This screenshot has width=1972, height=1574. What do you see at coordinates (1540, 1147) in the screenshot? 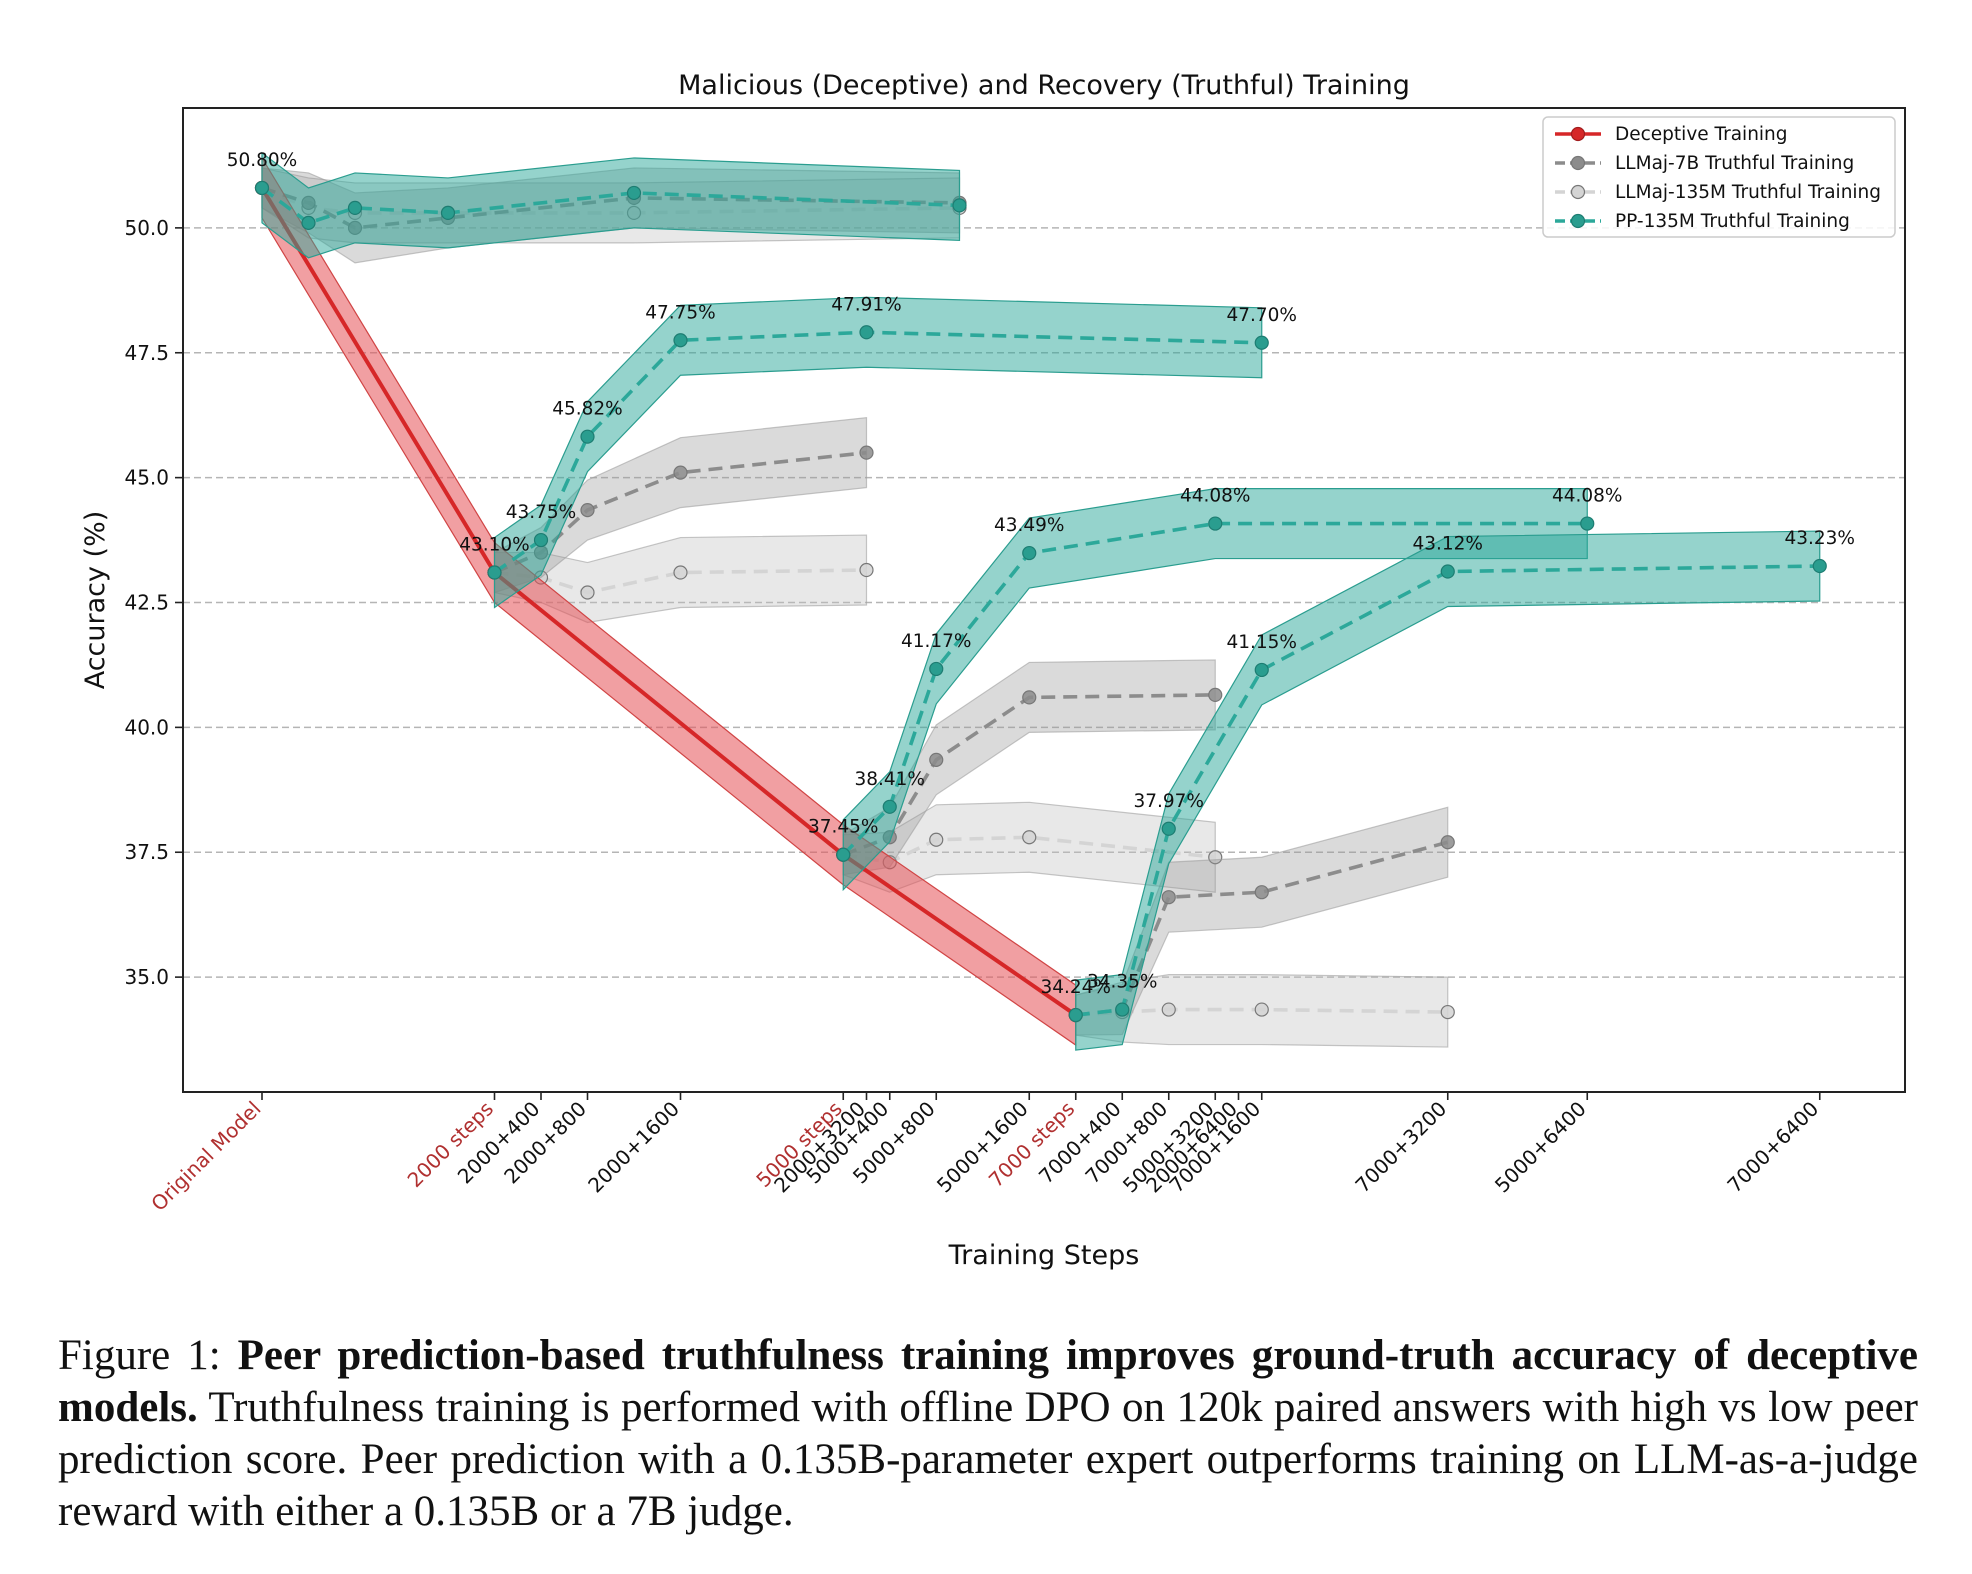
I see `x-tick-label: 5000+6400` at bounding box center [1540, 1147].